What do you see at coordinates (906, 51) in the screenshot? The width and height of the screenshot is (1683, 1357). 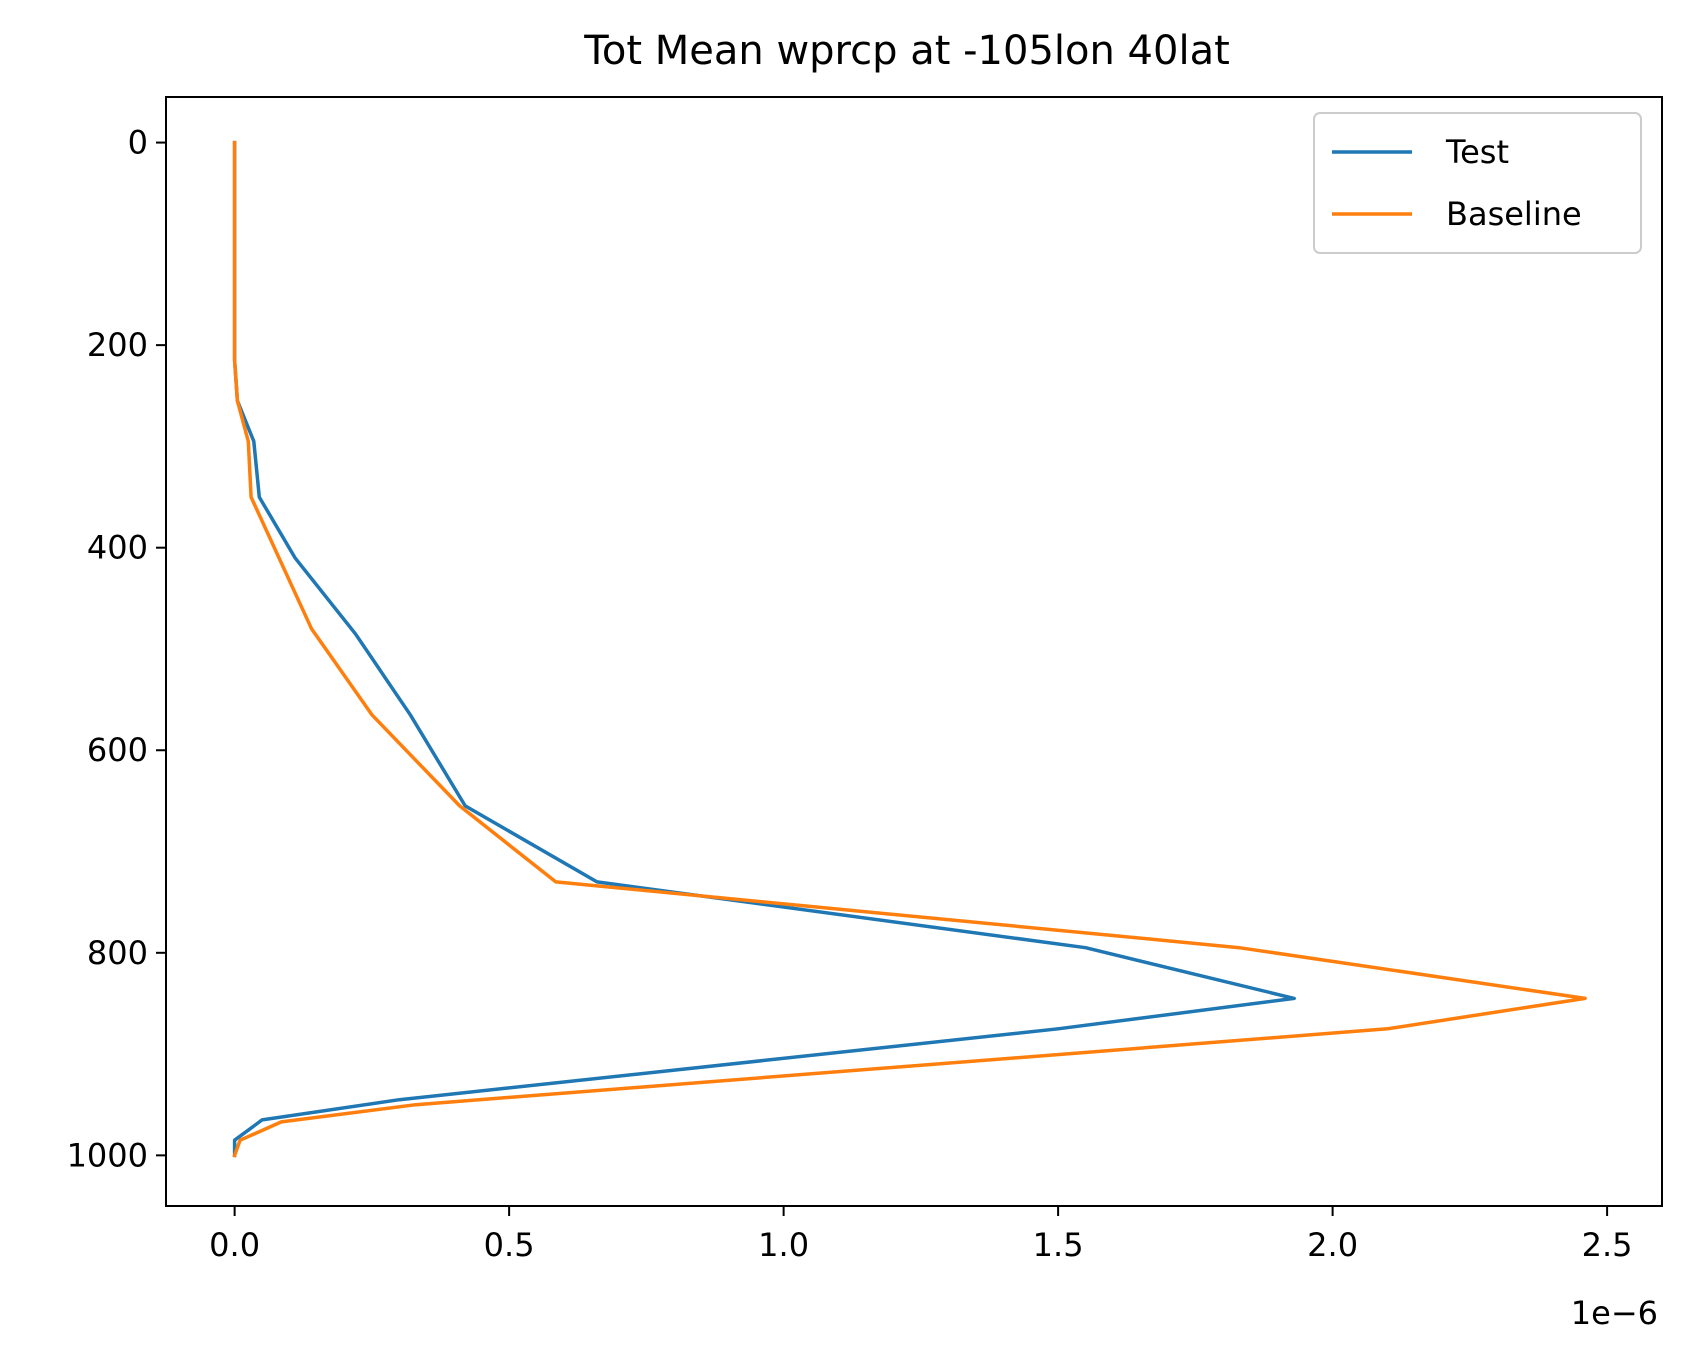 I see `chart-title: Tot Mean wprcp at -105lon 40lat` at bounding box center [906, 51].